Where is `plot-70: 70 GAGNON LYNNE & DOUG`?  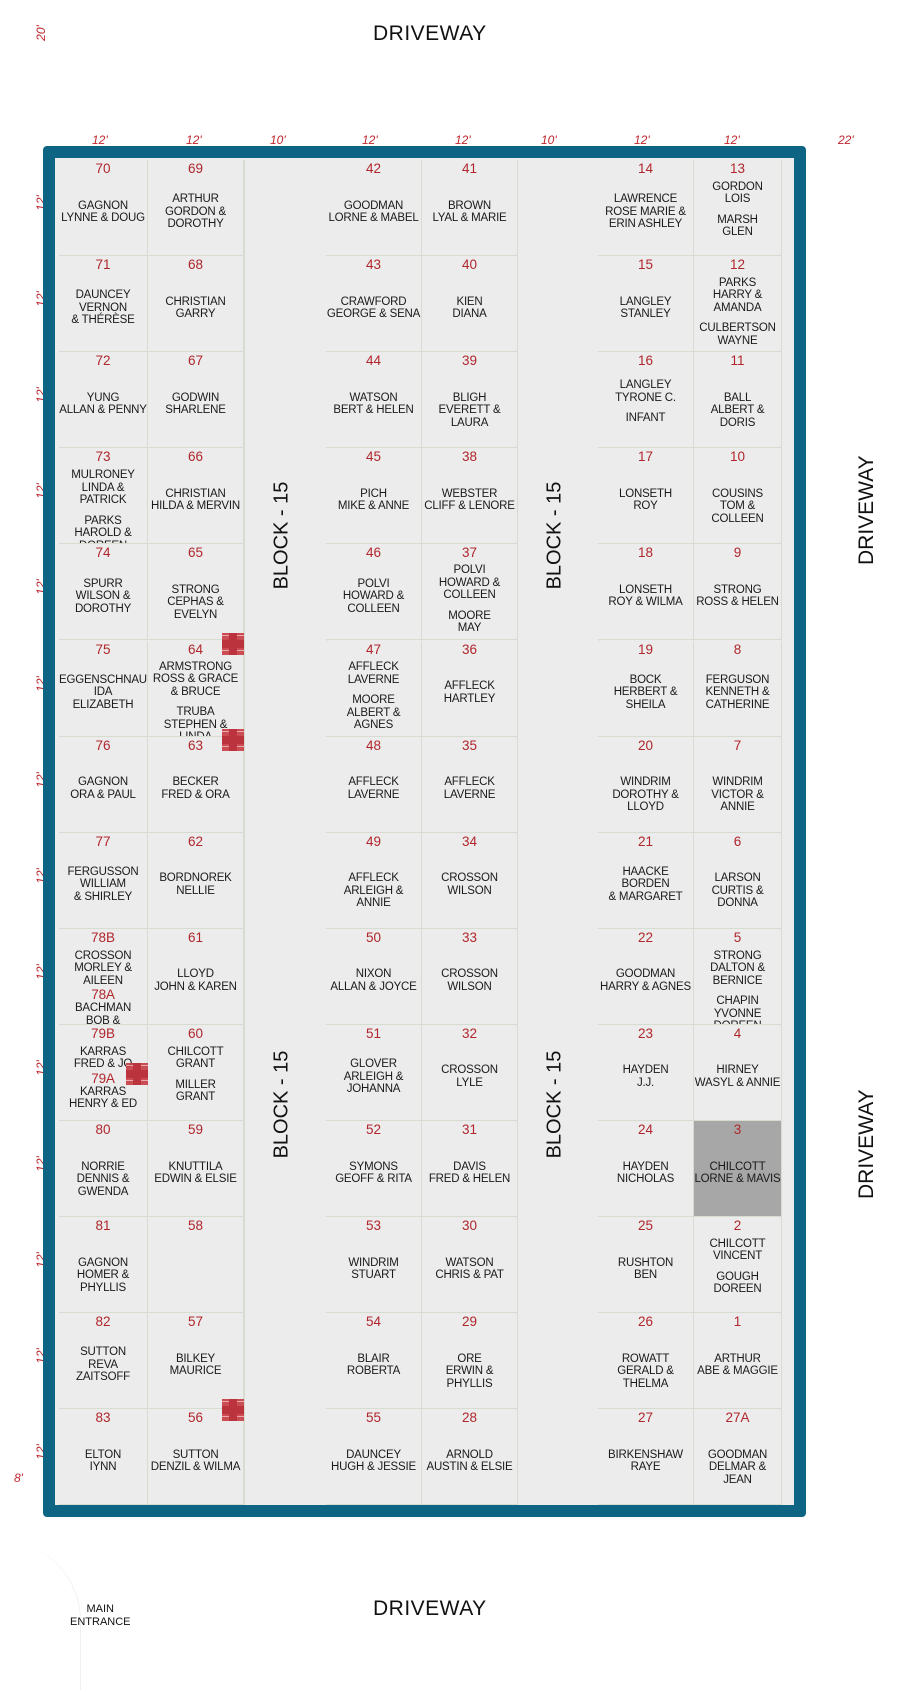 plot-70: 70 GAGNON LYNNE & DOUG is located at coordinates (103, 208).